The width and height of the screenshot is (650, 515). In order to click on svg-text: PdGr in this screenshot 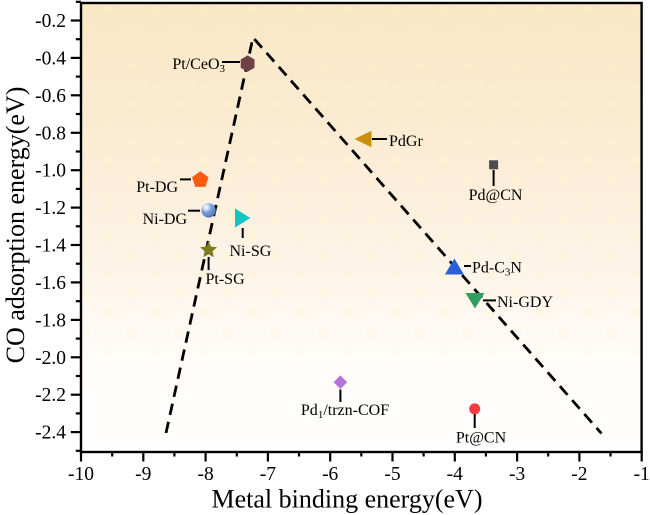, I will do `click(406, 141)`.